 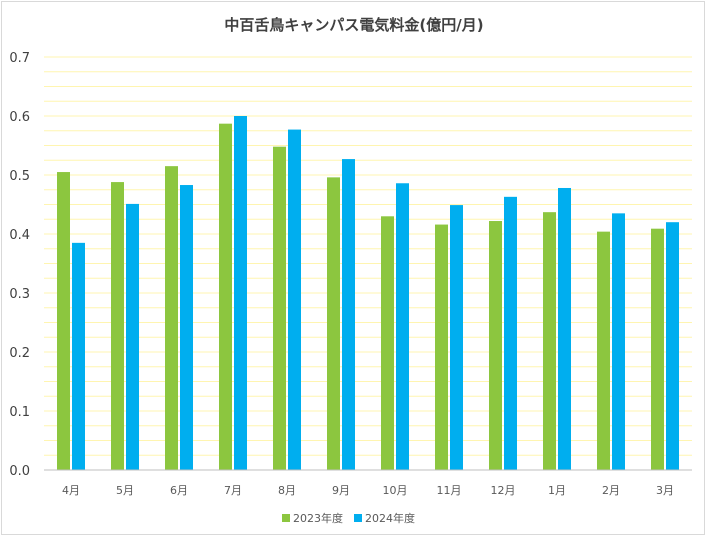 What do you see at coordinates (665, 490) in the screenshot?
I see `x-tick-label: 3月` at bounding box center [665, 490].